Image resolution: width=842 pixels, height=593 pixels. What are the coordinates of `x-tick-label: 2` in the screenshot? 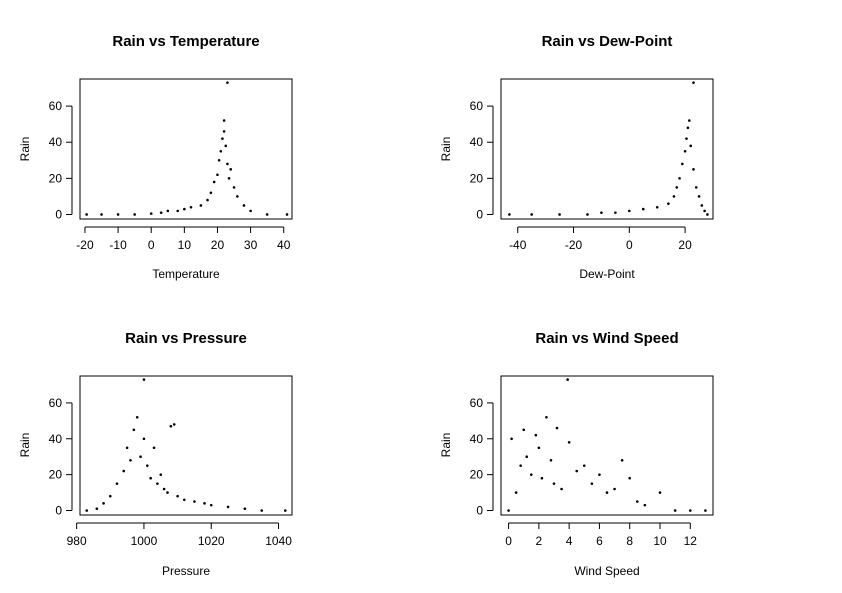 It's located at (539, 541).